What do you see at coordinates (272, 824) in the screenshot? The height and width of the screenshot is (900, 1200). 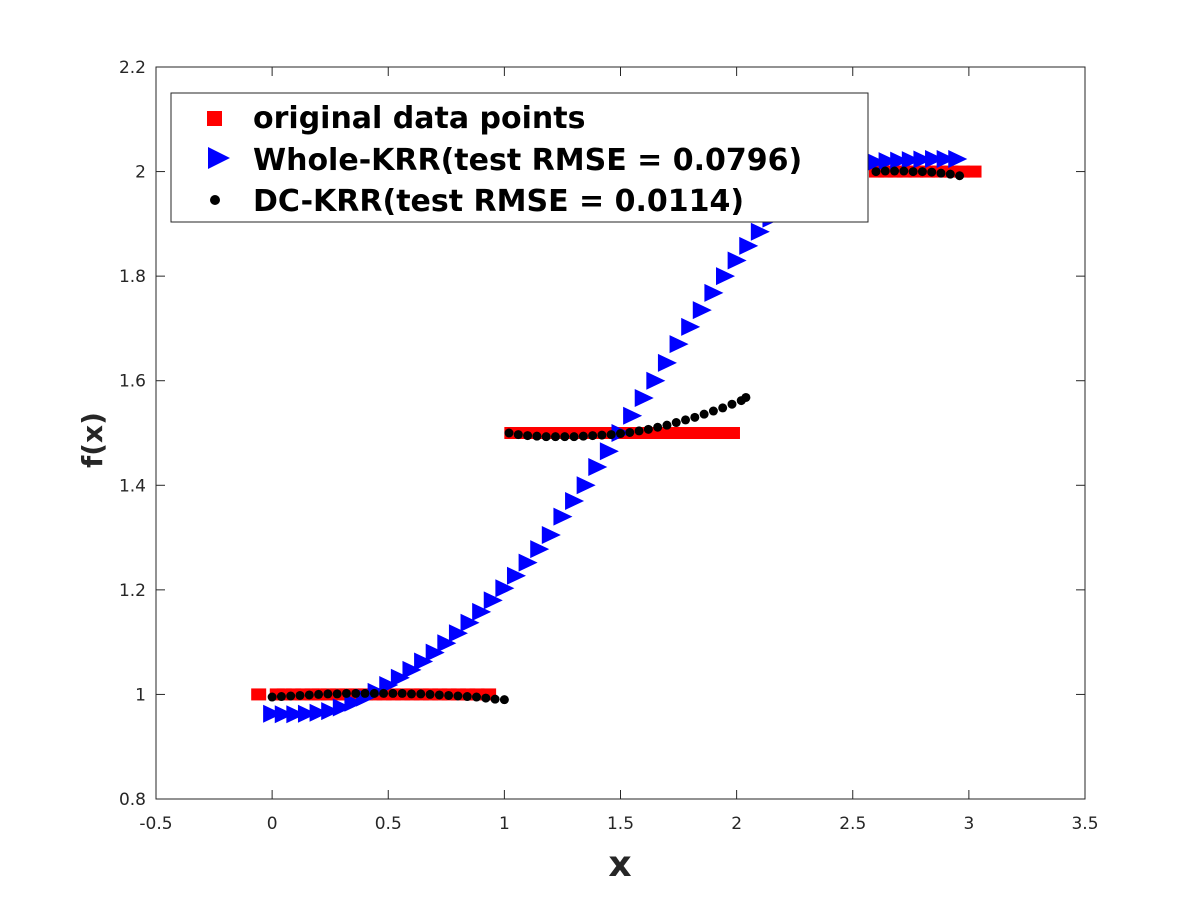 I see `x-tick-label: 0` at bounding box center [272, 824].